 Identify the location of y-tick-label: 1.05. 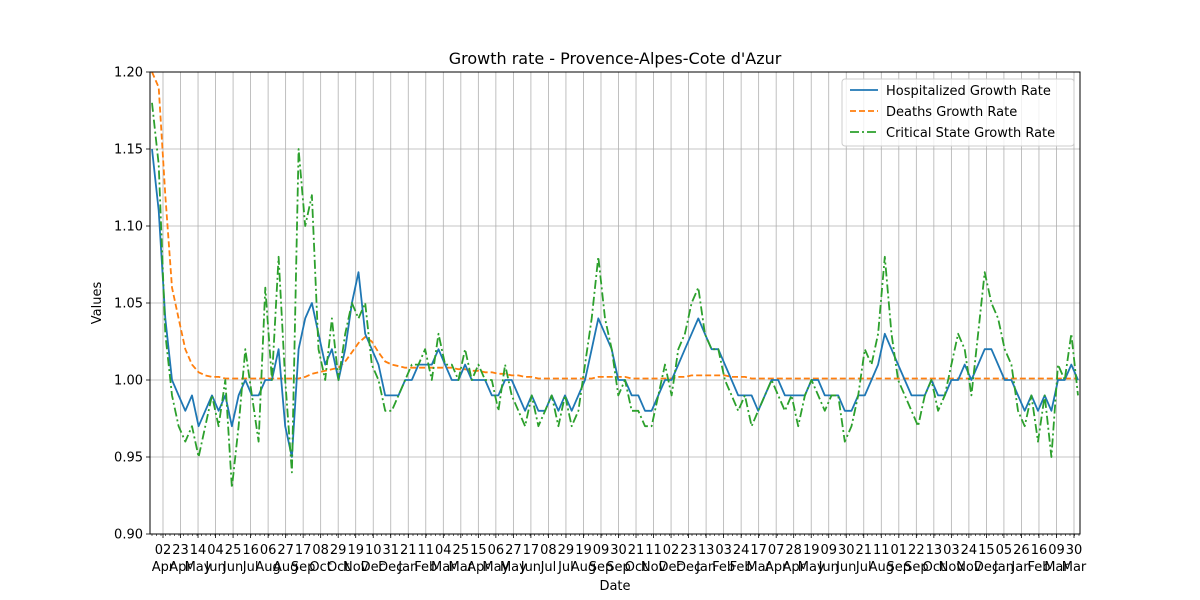
(128, 304).